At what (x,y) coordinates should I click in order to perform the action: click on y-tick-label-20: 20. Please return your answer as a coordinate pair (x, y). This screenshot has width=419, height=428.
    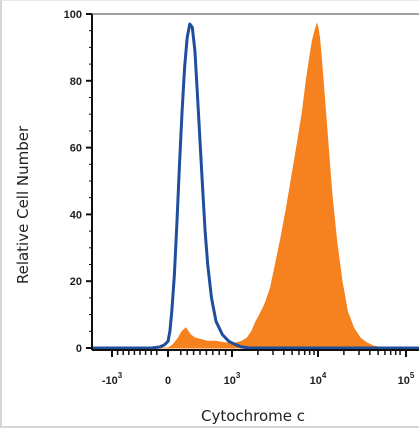
    Looking at the image, I should click on (76, 282).